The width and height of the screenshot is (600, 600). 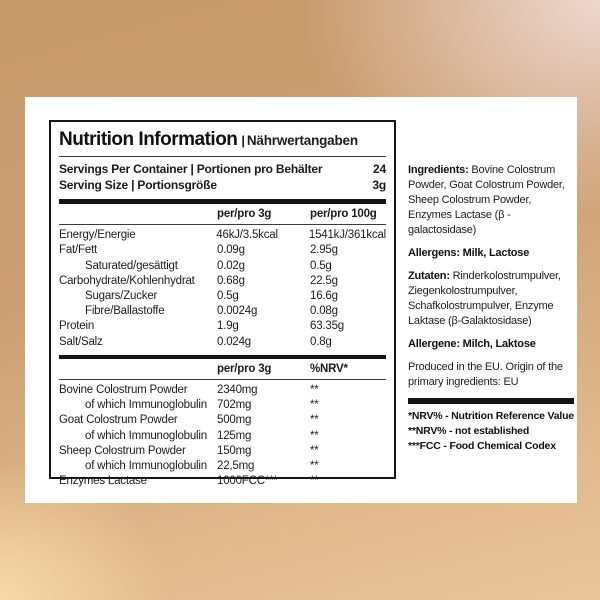 What do you see at coordinates (497, 344) in the screenshot?
I see `allergene-text: Milch, Laktose` at bounding box center [497, 344].